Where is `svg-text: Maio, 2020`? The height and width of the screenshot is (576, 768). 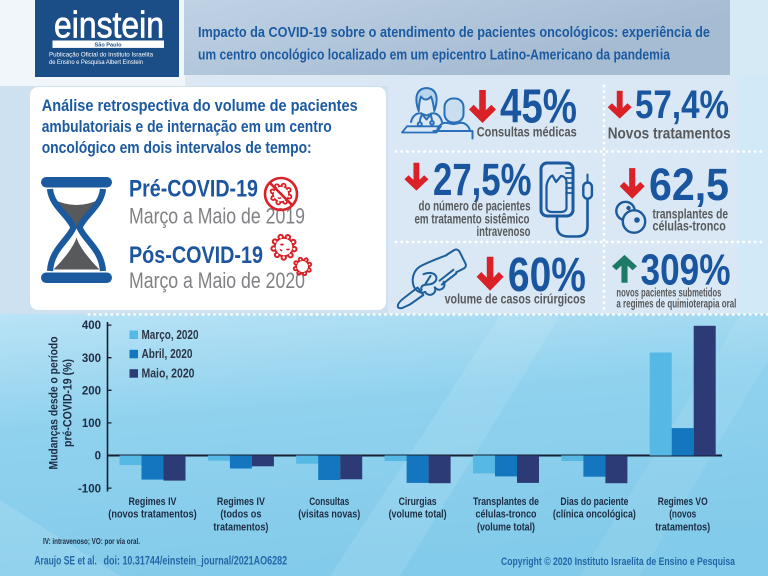 svg-text: Maio, 2020 is located at coordinates (168, 374).